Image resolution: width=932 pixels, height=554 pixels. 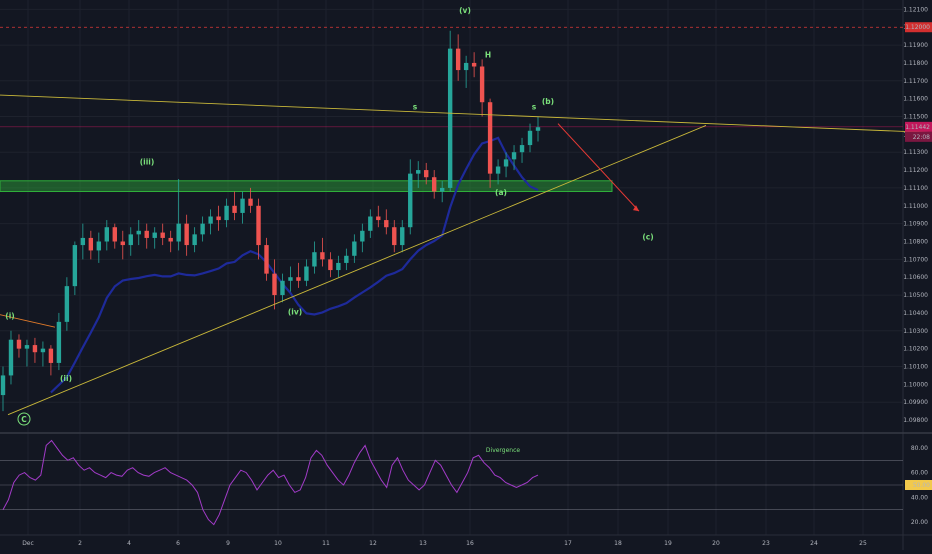 What do you see at coordinates (919, 522) in the screenshot?
I see `rsi-tick-label: 20.00` at bounding box center [919, 522].